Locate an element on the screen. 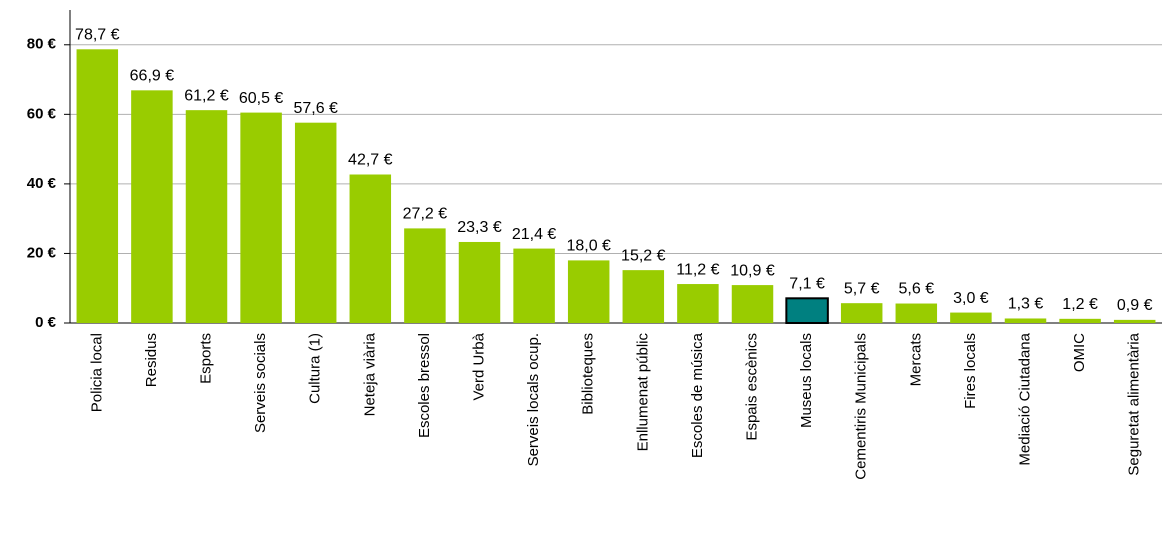 The image size is (1164, 540). value-label: 1,2 € is located at coordinates (1080, 304).